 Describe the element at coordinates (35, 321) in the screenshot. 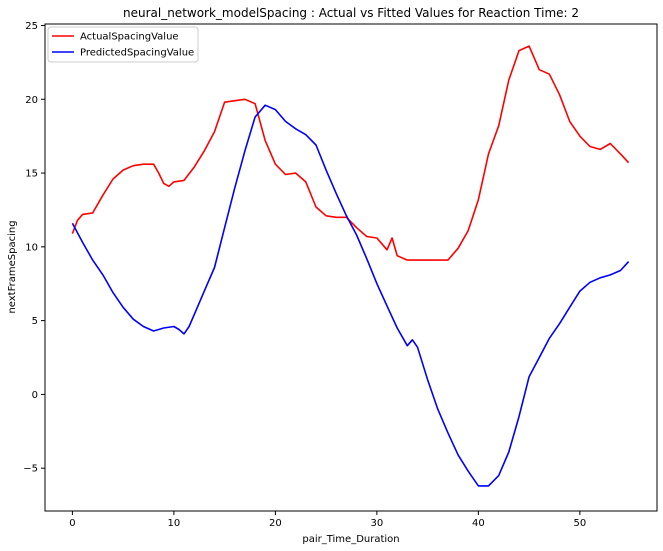

I see `y-tick-label: 5` at that location.